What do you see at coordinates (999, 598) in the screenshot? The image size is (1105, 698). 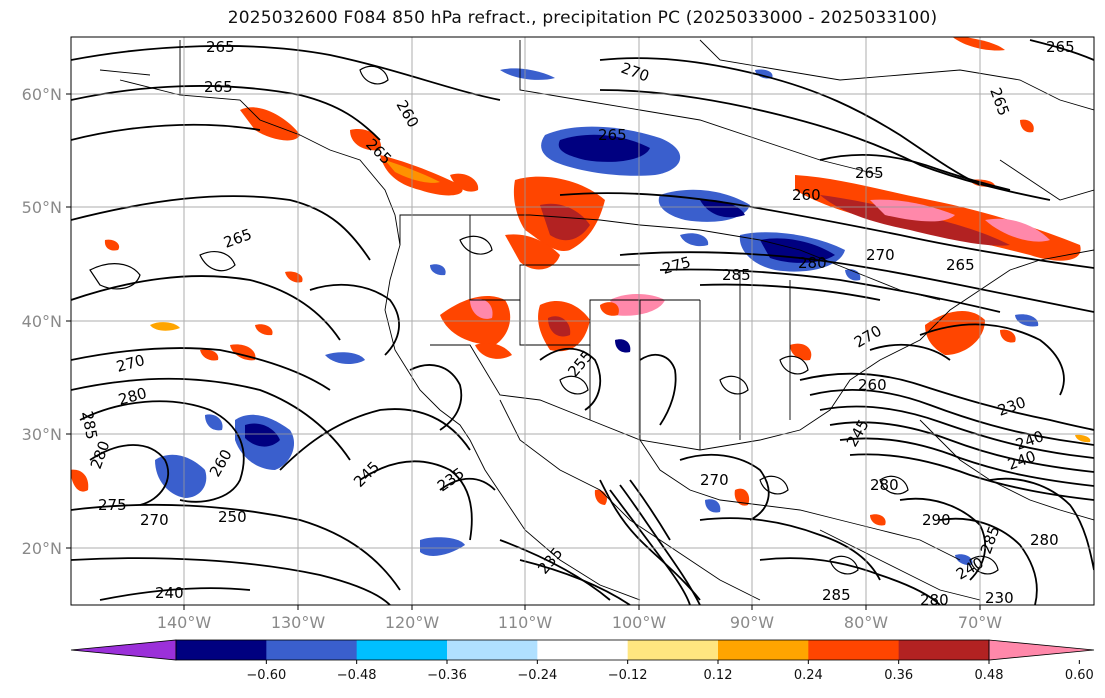 I see `contour-label: 230` at bounding box center [999, 598].